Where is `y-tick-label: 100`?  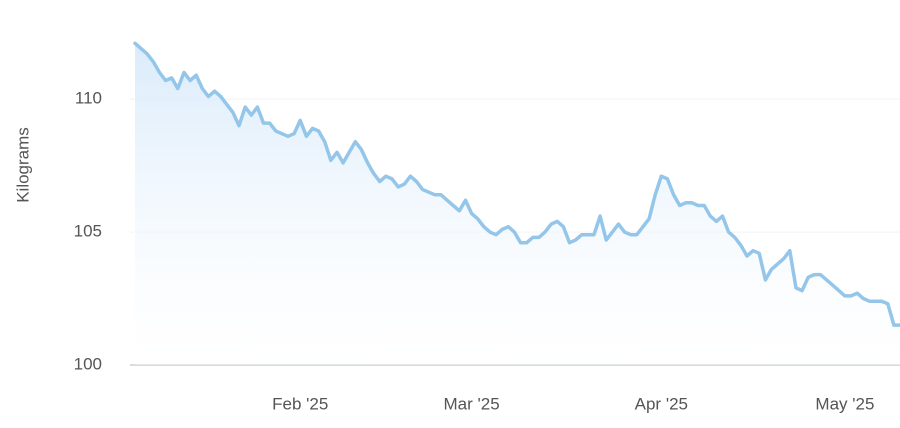
y-tick-label: 100 is located at coordinates (88, 363).